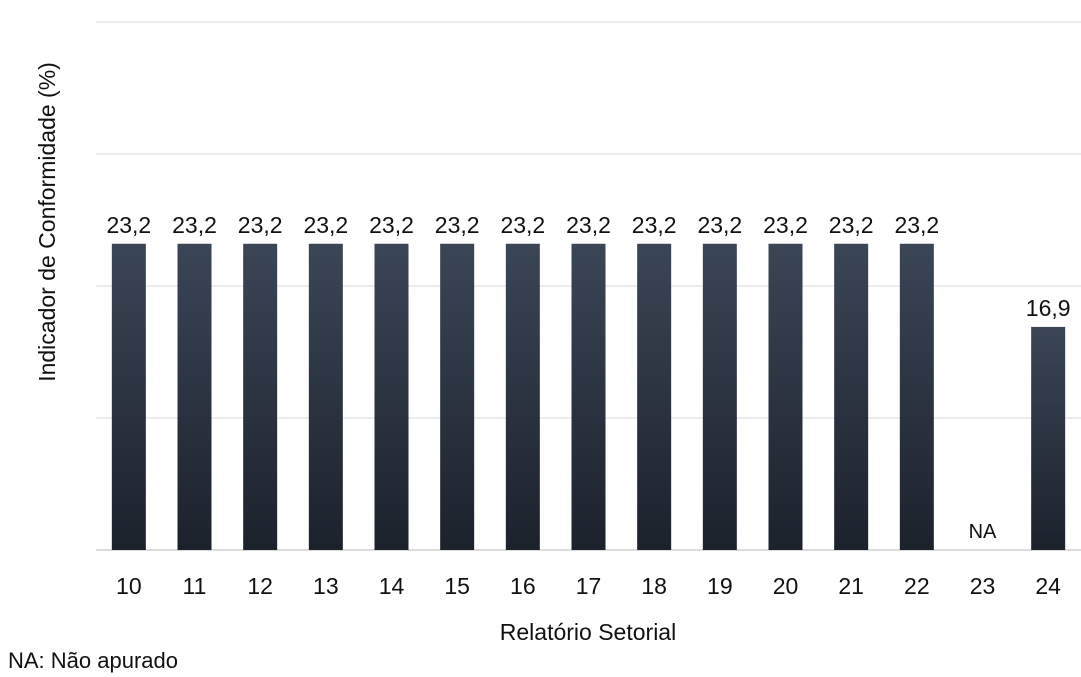 Image resolution: width=1081 pixels, height=677 pixels. What do you see at coordinates (983, 532) in the screenshot?
I see `data-label: NA` at bounding box center [983, 532].